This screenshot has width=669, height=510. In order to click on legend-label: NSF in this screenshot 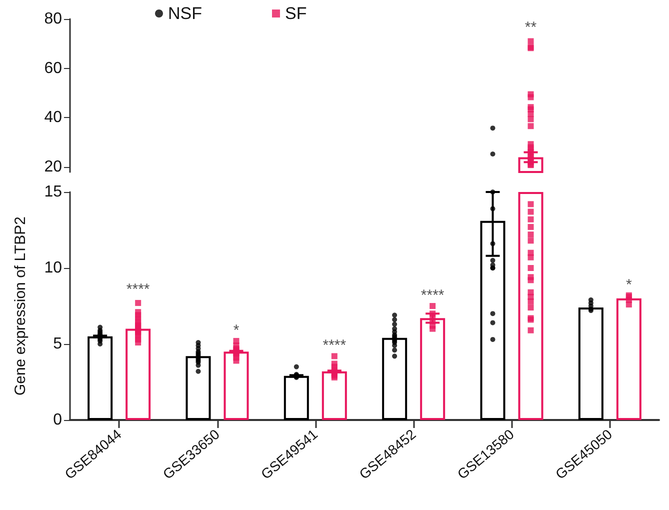, I will do `click(185, 13)`.